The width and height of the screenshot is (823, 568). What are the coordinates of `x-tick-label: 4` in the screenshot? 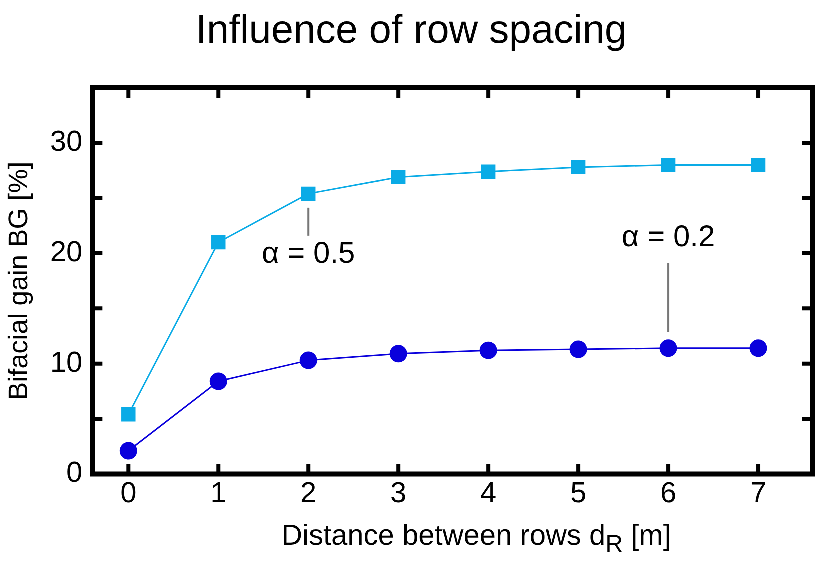 It's located at (488, 494).